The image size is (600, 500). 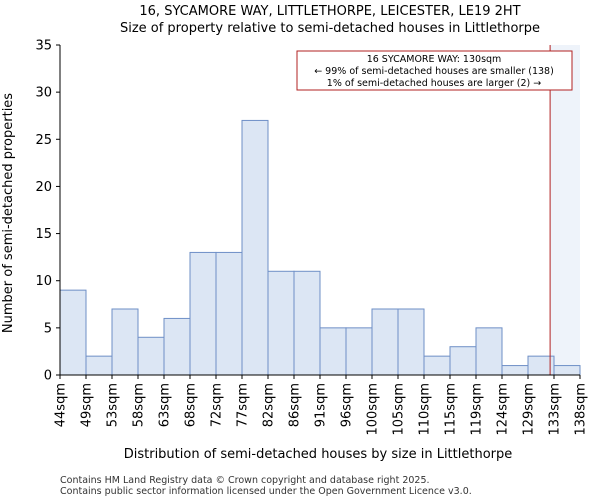 What do you see at coordinates (191, 405) in the screenshot?
I see `x-tick-label: 68sqm` at bounding box center [191, 405].